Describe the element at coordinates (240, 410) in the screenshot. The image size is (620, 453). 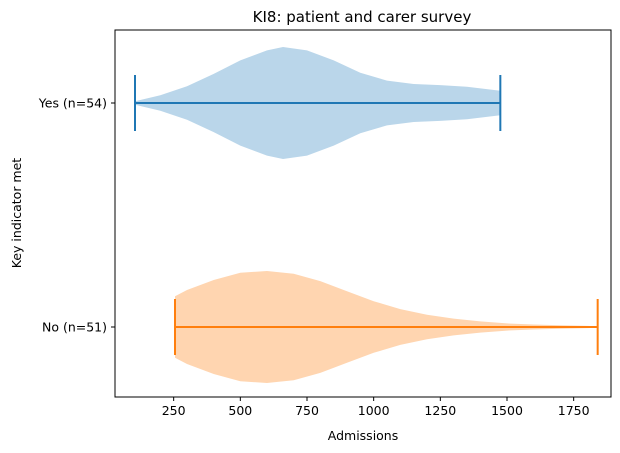
I see `x-tick-label: 500` at that location.